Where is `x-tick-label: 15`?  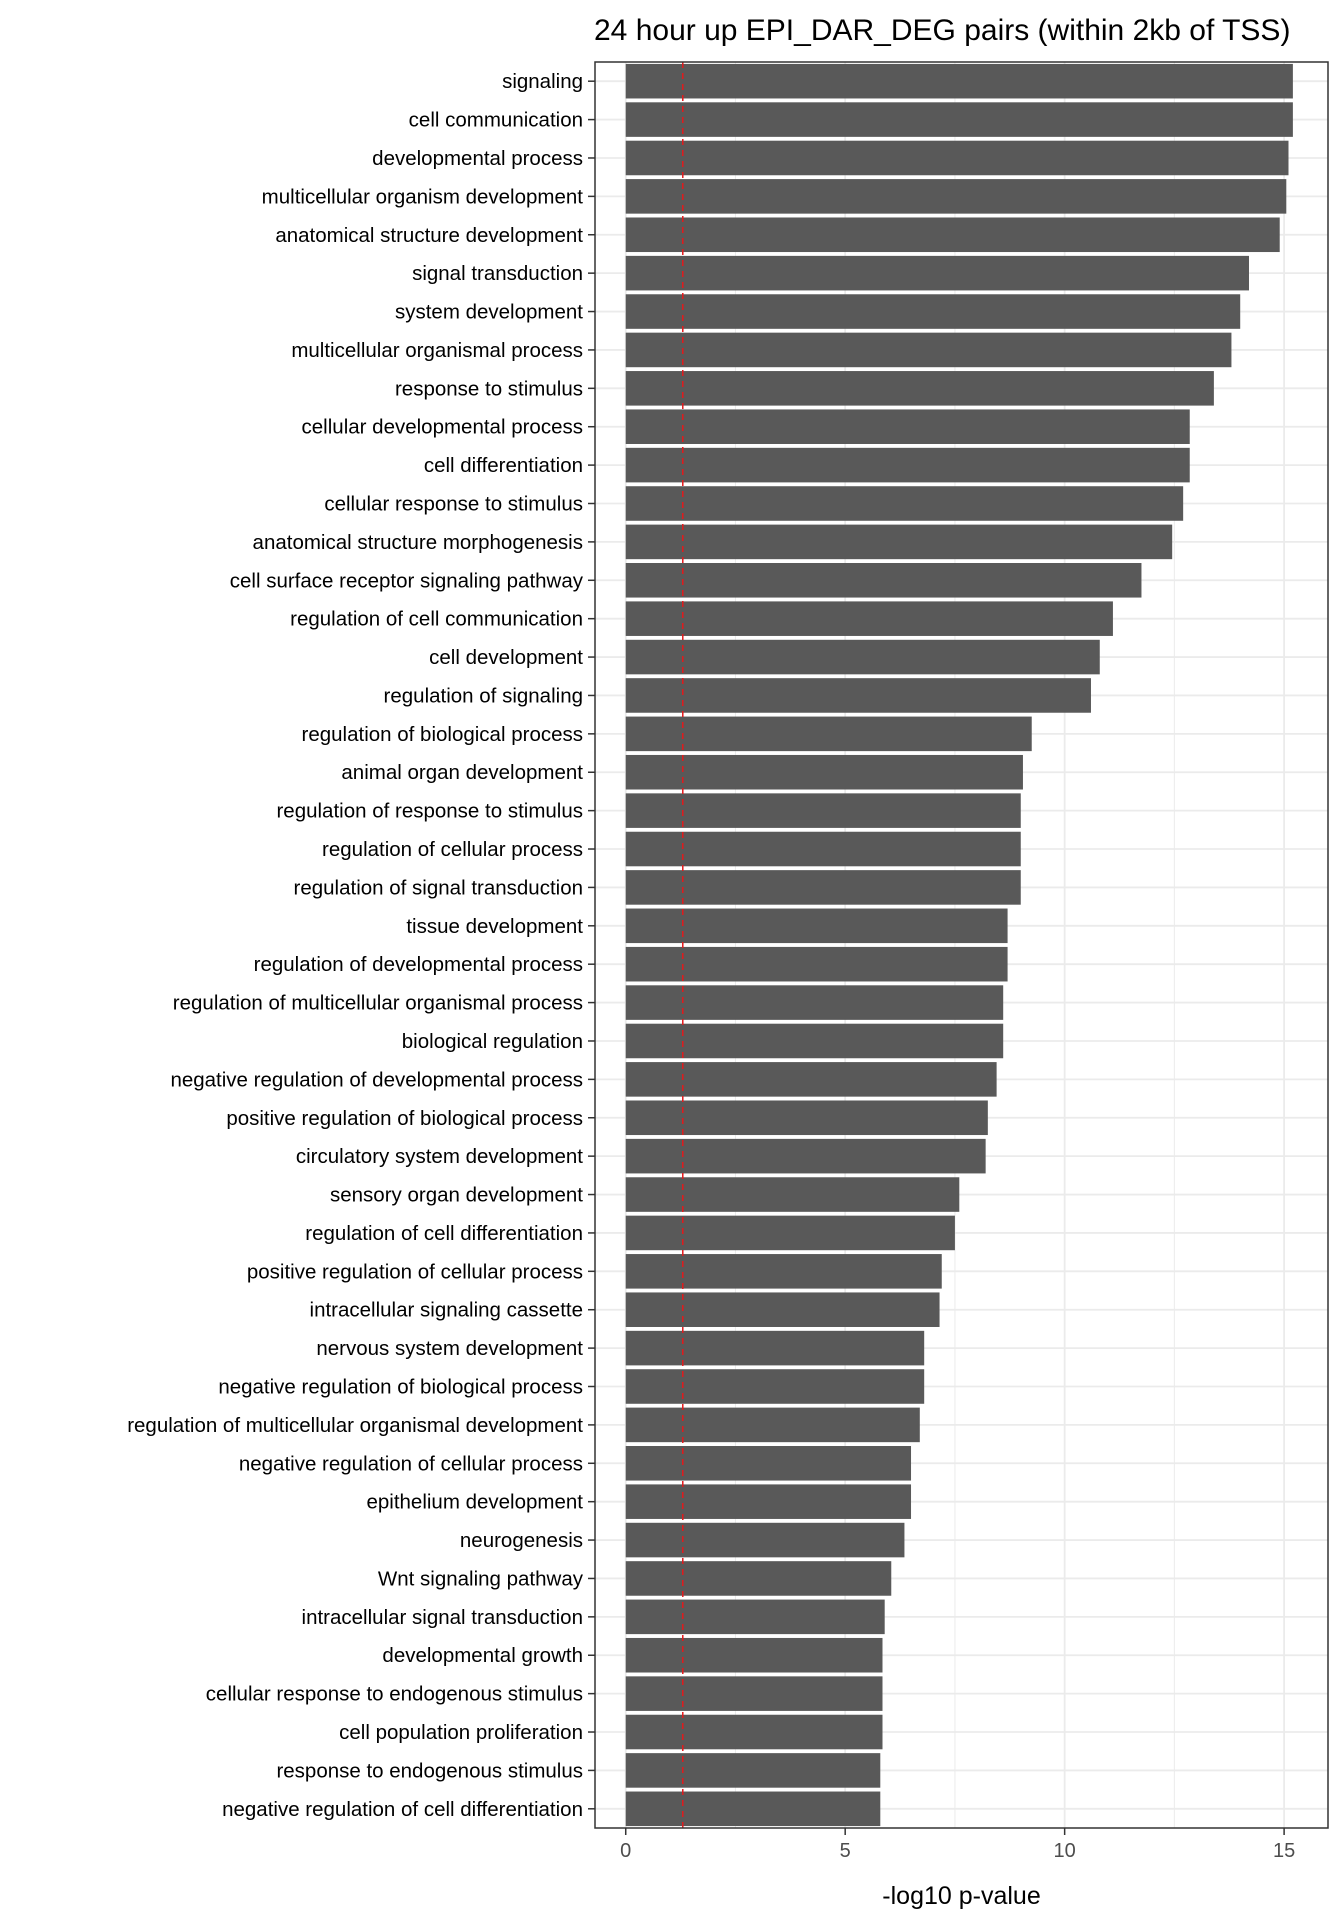
x-tick-label: 15 is located at coordinates (1284, 1851).